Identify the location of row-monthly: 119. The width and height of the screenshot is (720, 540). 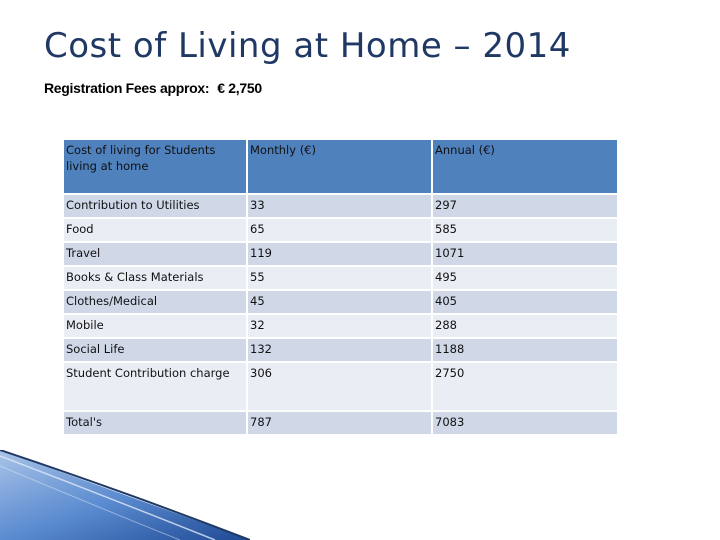
(339, 254).